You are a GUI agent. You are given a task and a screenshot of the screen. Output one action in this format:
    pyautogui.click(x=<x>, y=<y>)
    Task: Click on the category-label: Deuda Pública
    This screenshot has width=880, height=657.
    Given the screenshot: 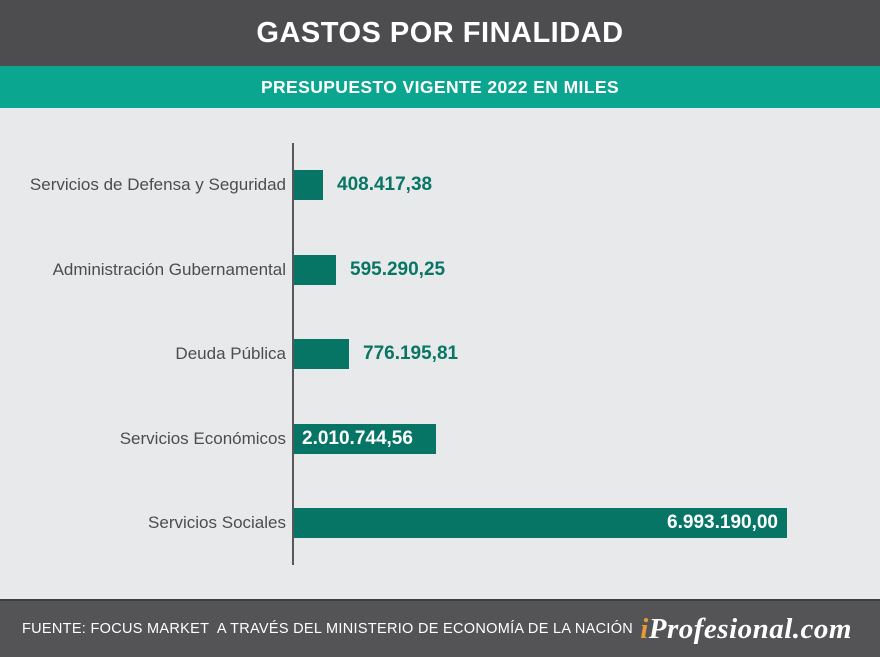 What is the action you would take?
    pyautogui.click(x=230, y=353)
    